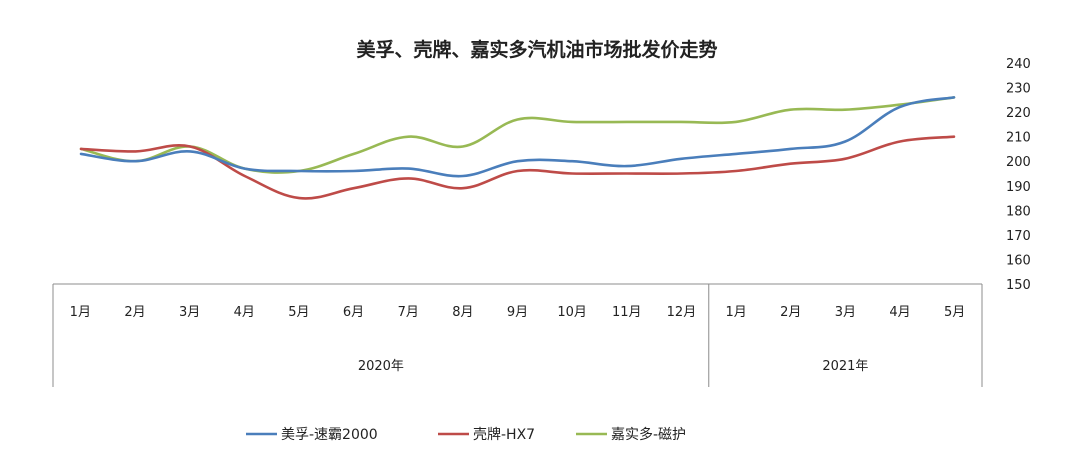 The height and width of the screenshot is (466, 1080). What do you see at coordinates (572, 312) in the screenshot?
I see `x-tick-label: 10月` at bounding box center [572, 312].